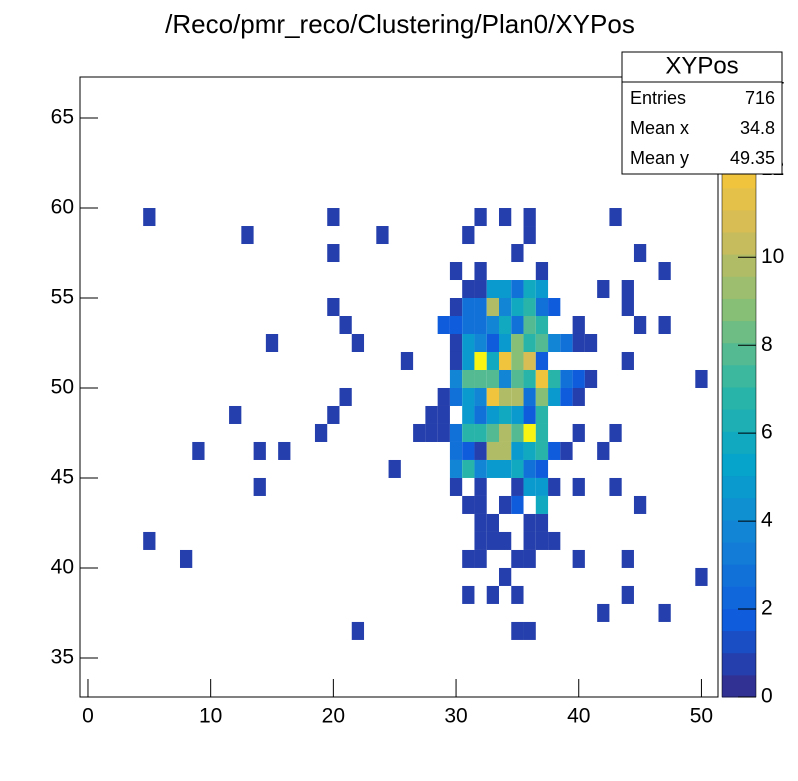  Describe the element at coordinates (62, 477) in the screenshot. I see `y-tick-label: 45` at that location.